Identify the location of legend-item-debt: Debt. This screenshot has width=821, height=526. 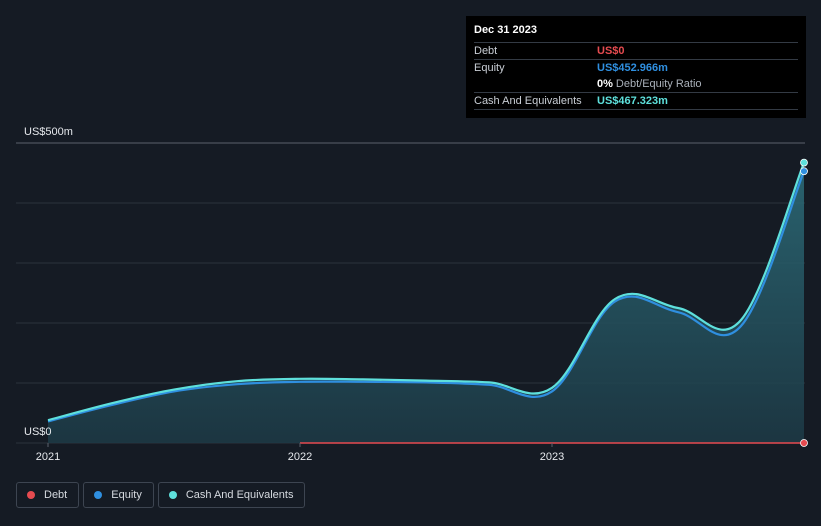
(48, 495).